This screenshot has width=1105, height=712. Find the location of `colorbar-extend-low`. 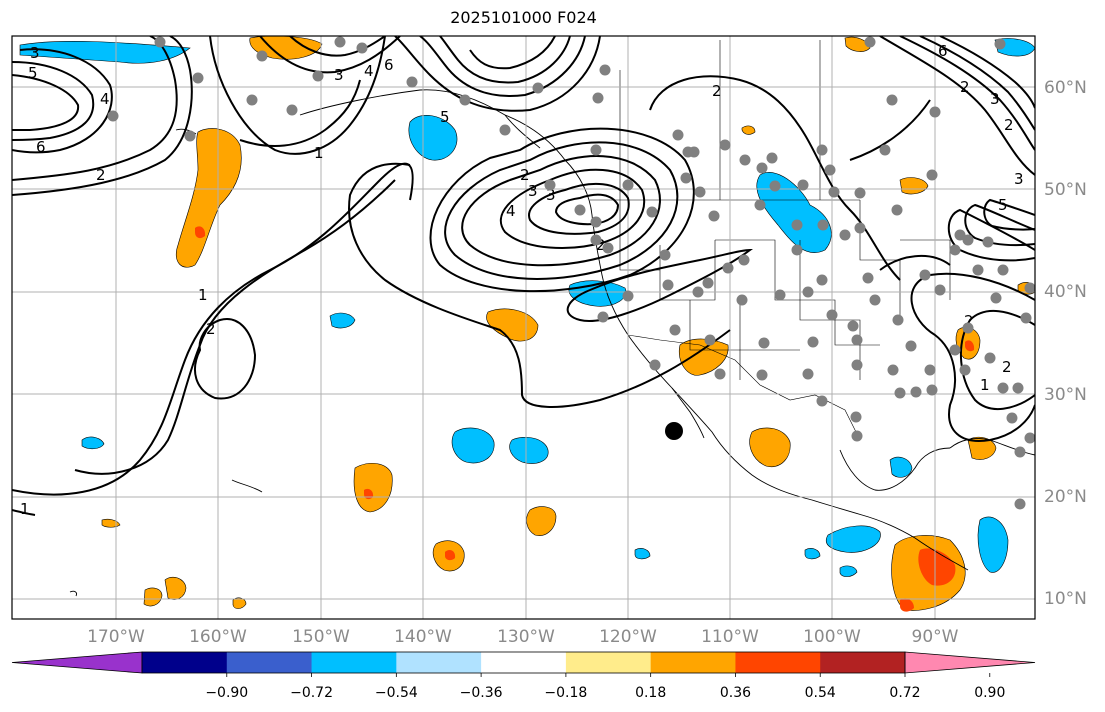

colorbar-extend-low is located at coordinates (77, 662).